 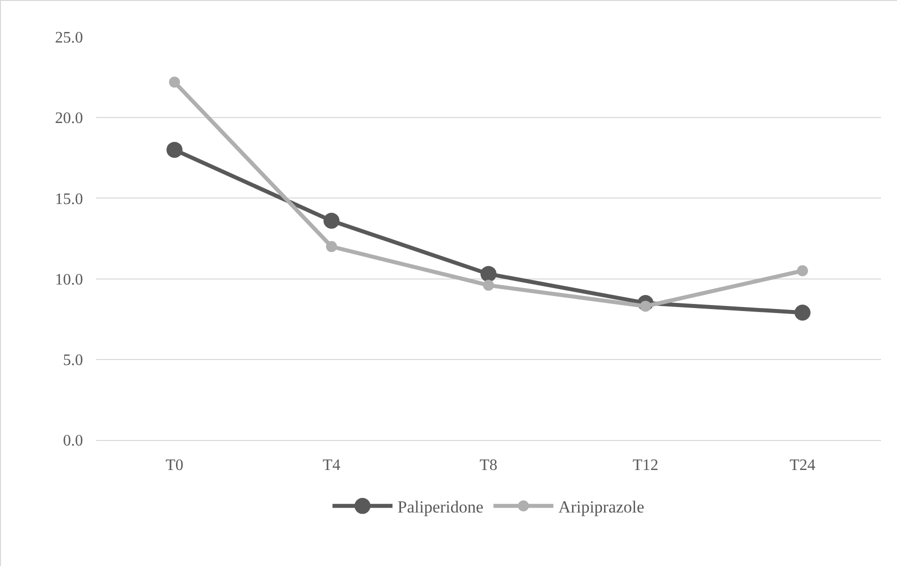 What do you see at coordinates (175, 465) in the screenshot?
I see `x-tick-label: T0` at bounding box center [175, 465].